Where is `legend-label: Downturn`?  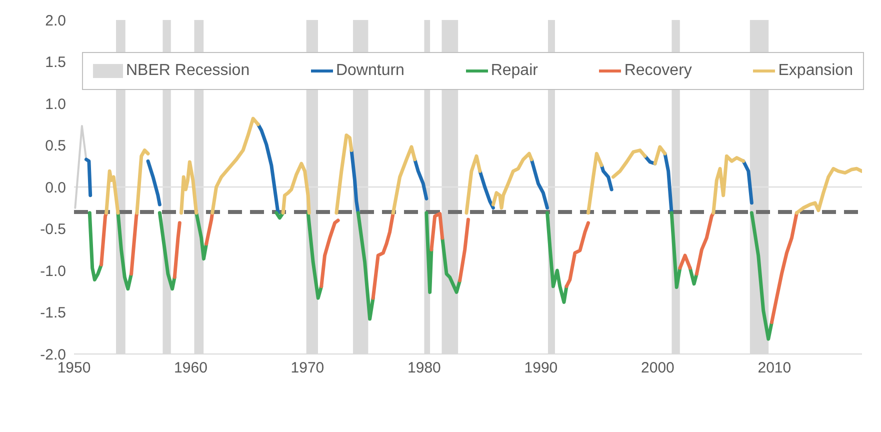
legend-label: Downturn is located at coordinates (370, 71).